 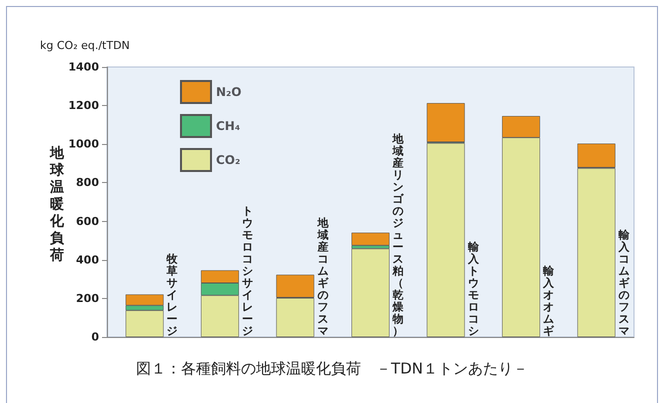 I want to click on legend-label: CO₂, so click(x=228, y=160).